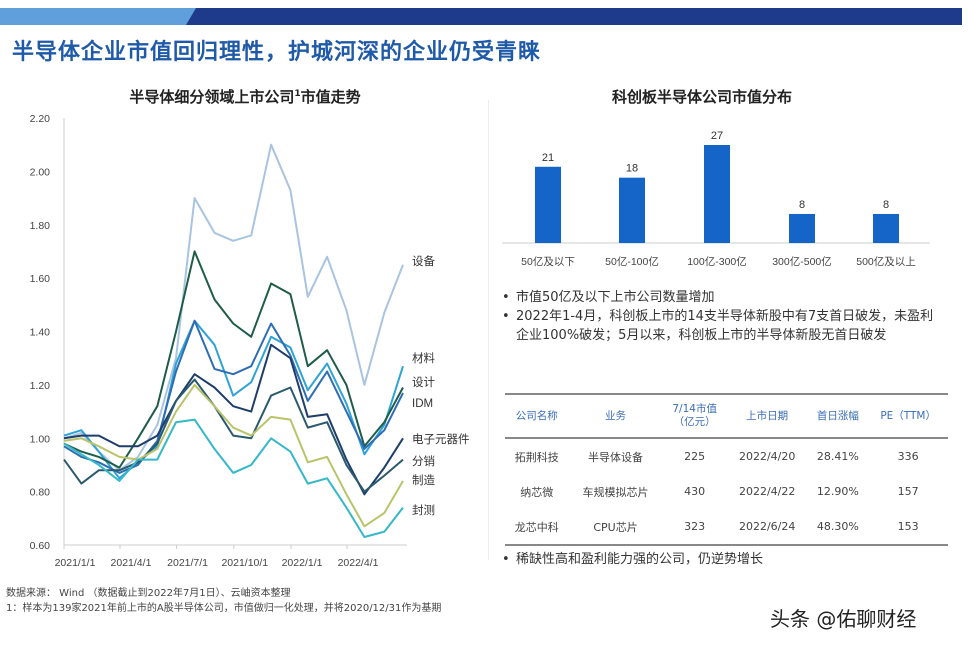 The width and height of the screenshot is (968, 648). What do you see at coordinates (422, 404) in the screenshot?
I see `series-label: IDM` at bounding box center [422, 404].